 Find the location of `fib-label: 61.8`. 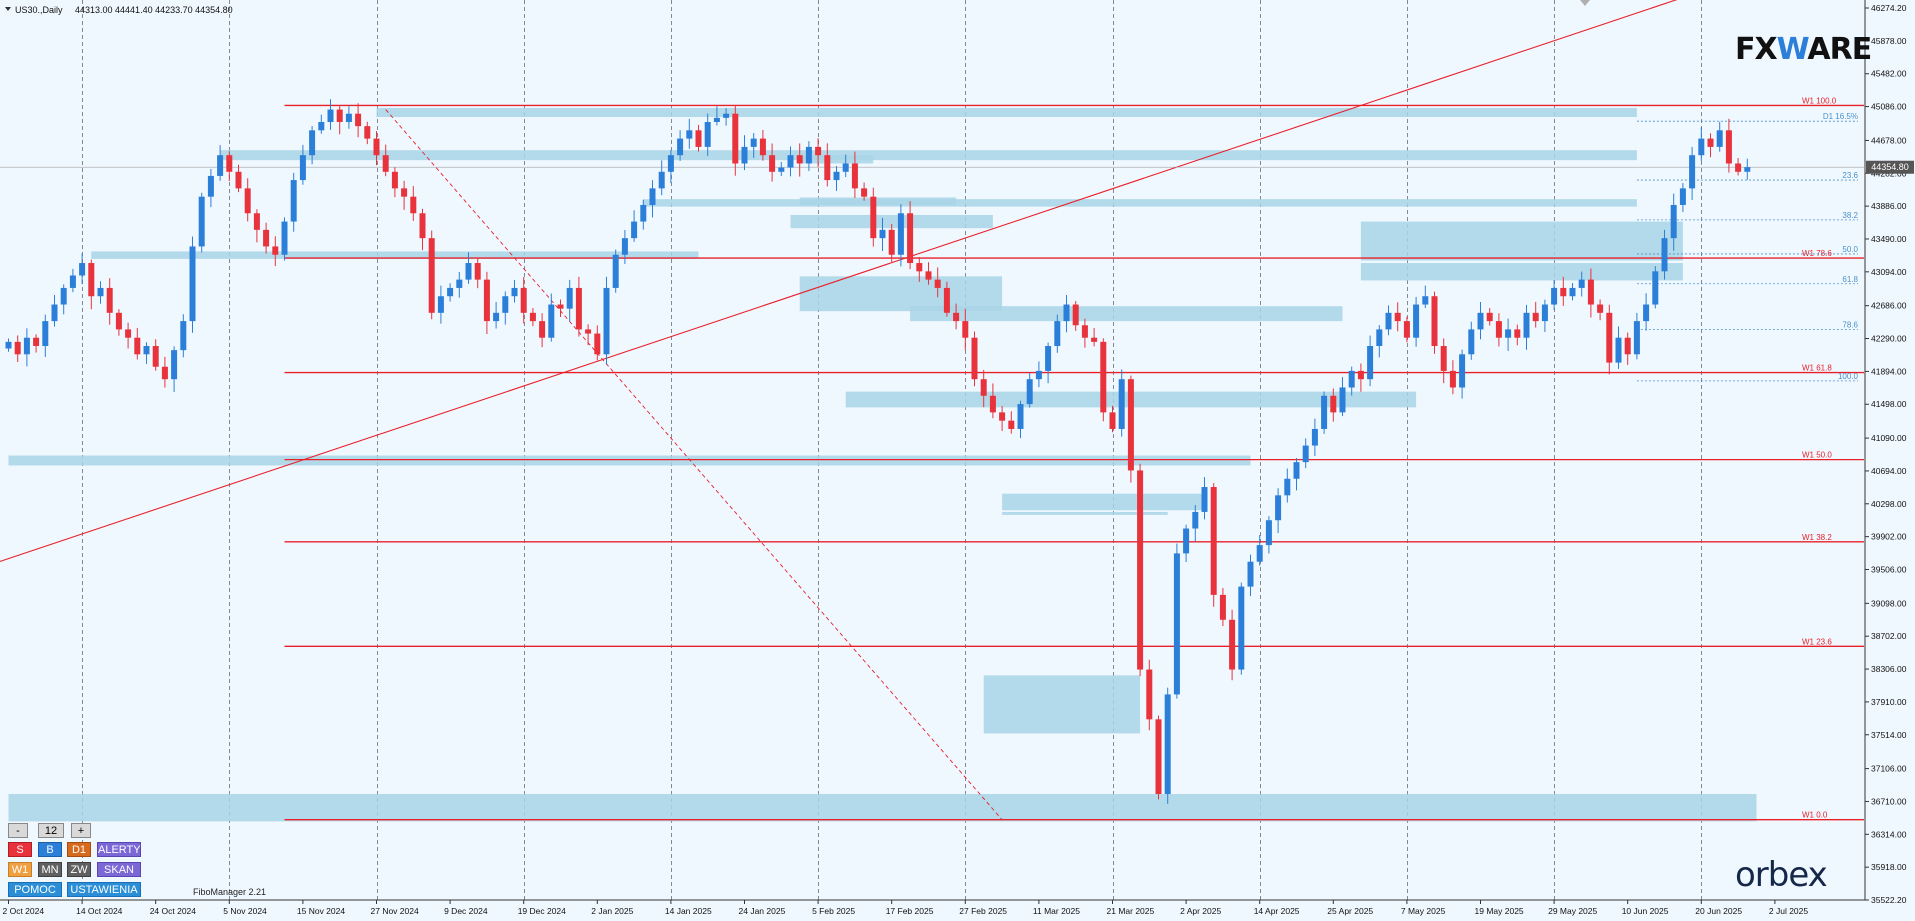

fib-label: 61.8 is located at coordinates (1850, 279).